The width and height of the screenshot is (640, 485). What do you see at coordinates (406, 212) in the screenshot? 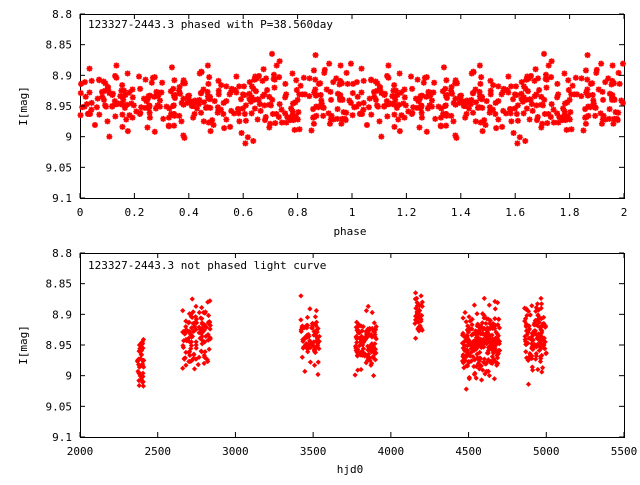
I see `x-tick-label: 1.2` at bounding box center [406, 212].